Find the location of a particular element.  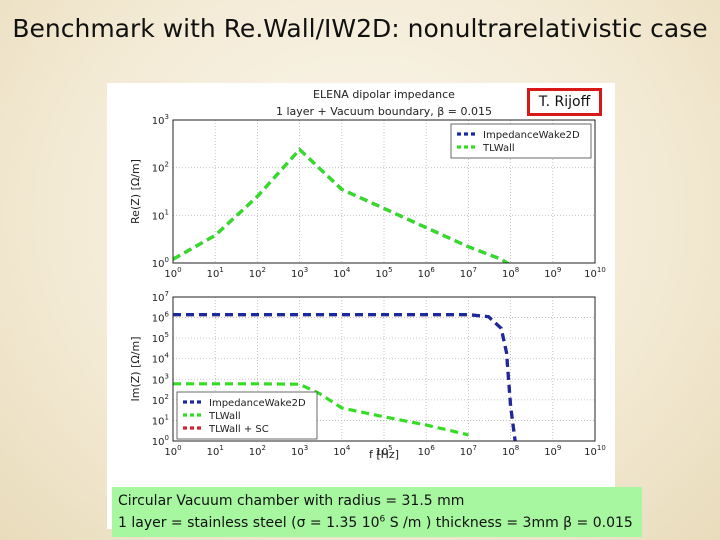

x-tick-label-top: 10³ is located at coordinates (299, 273).